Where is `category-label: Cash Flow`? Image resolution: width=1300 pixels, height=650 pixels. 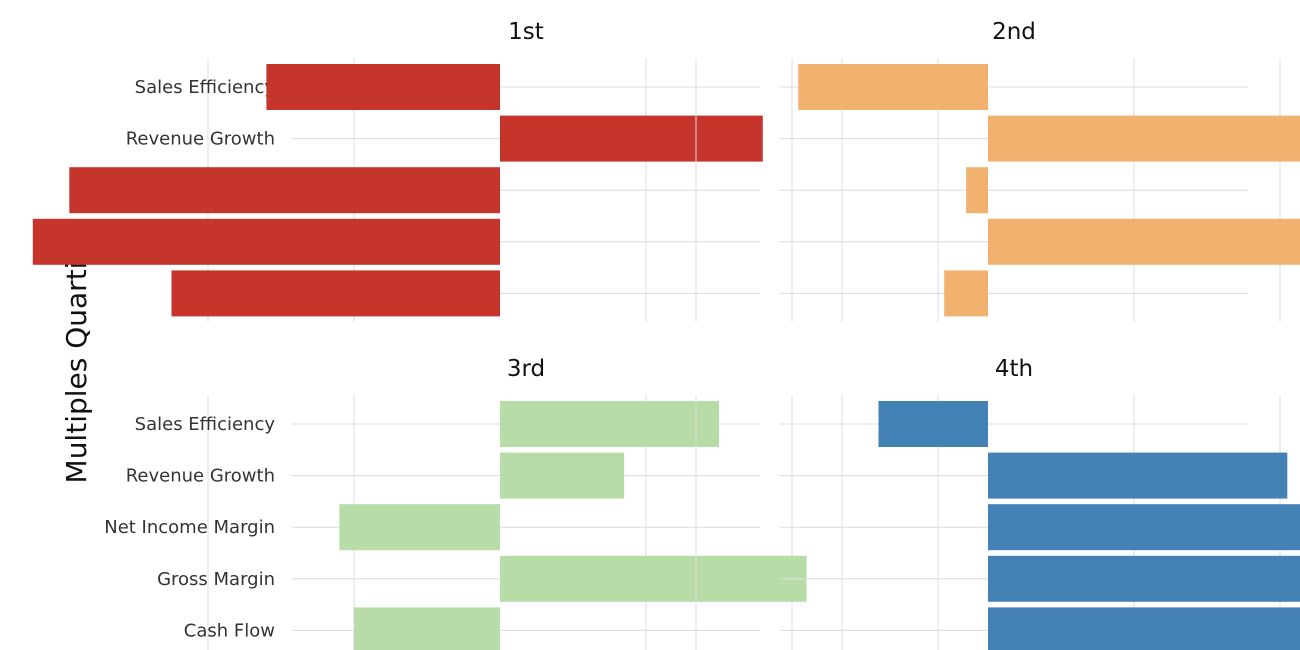
category-label: Cash Flow is located at coordinates (229, 630).